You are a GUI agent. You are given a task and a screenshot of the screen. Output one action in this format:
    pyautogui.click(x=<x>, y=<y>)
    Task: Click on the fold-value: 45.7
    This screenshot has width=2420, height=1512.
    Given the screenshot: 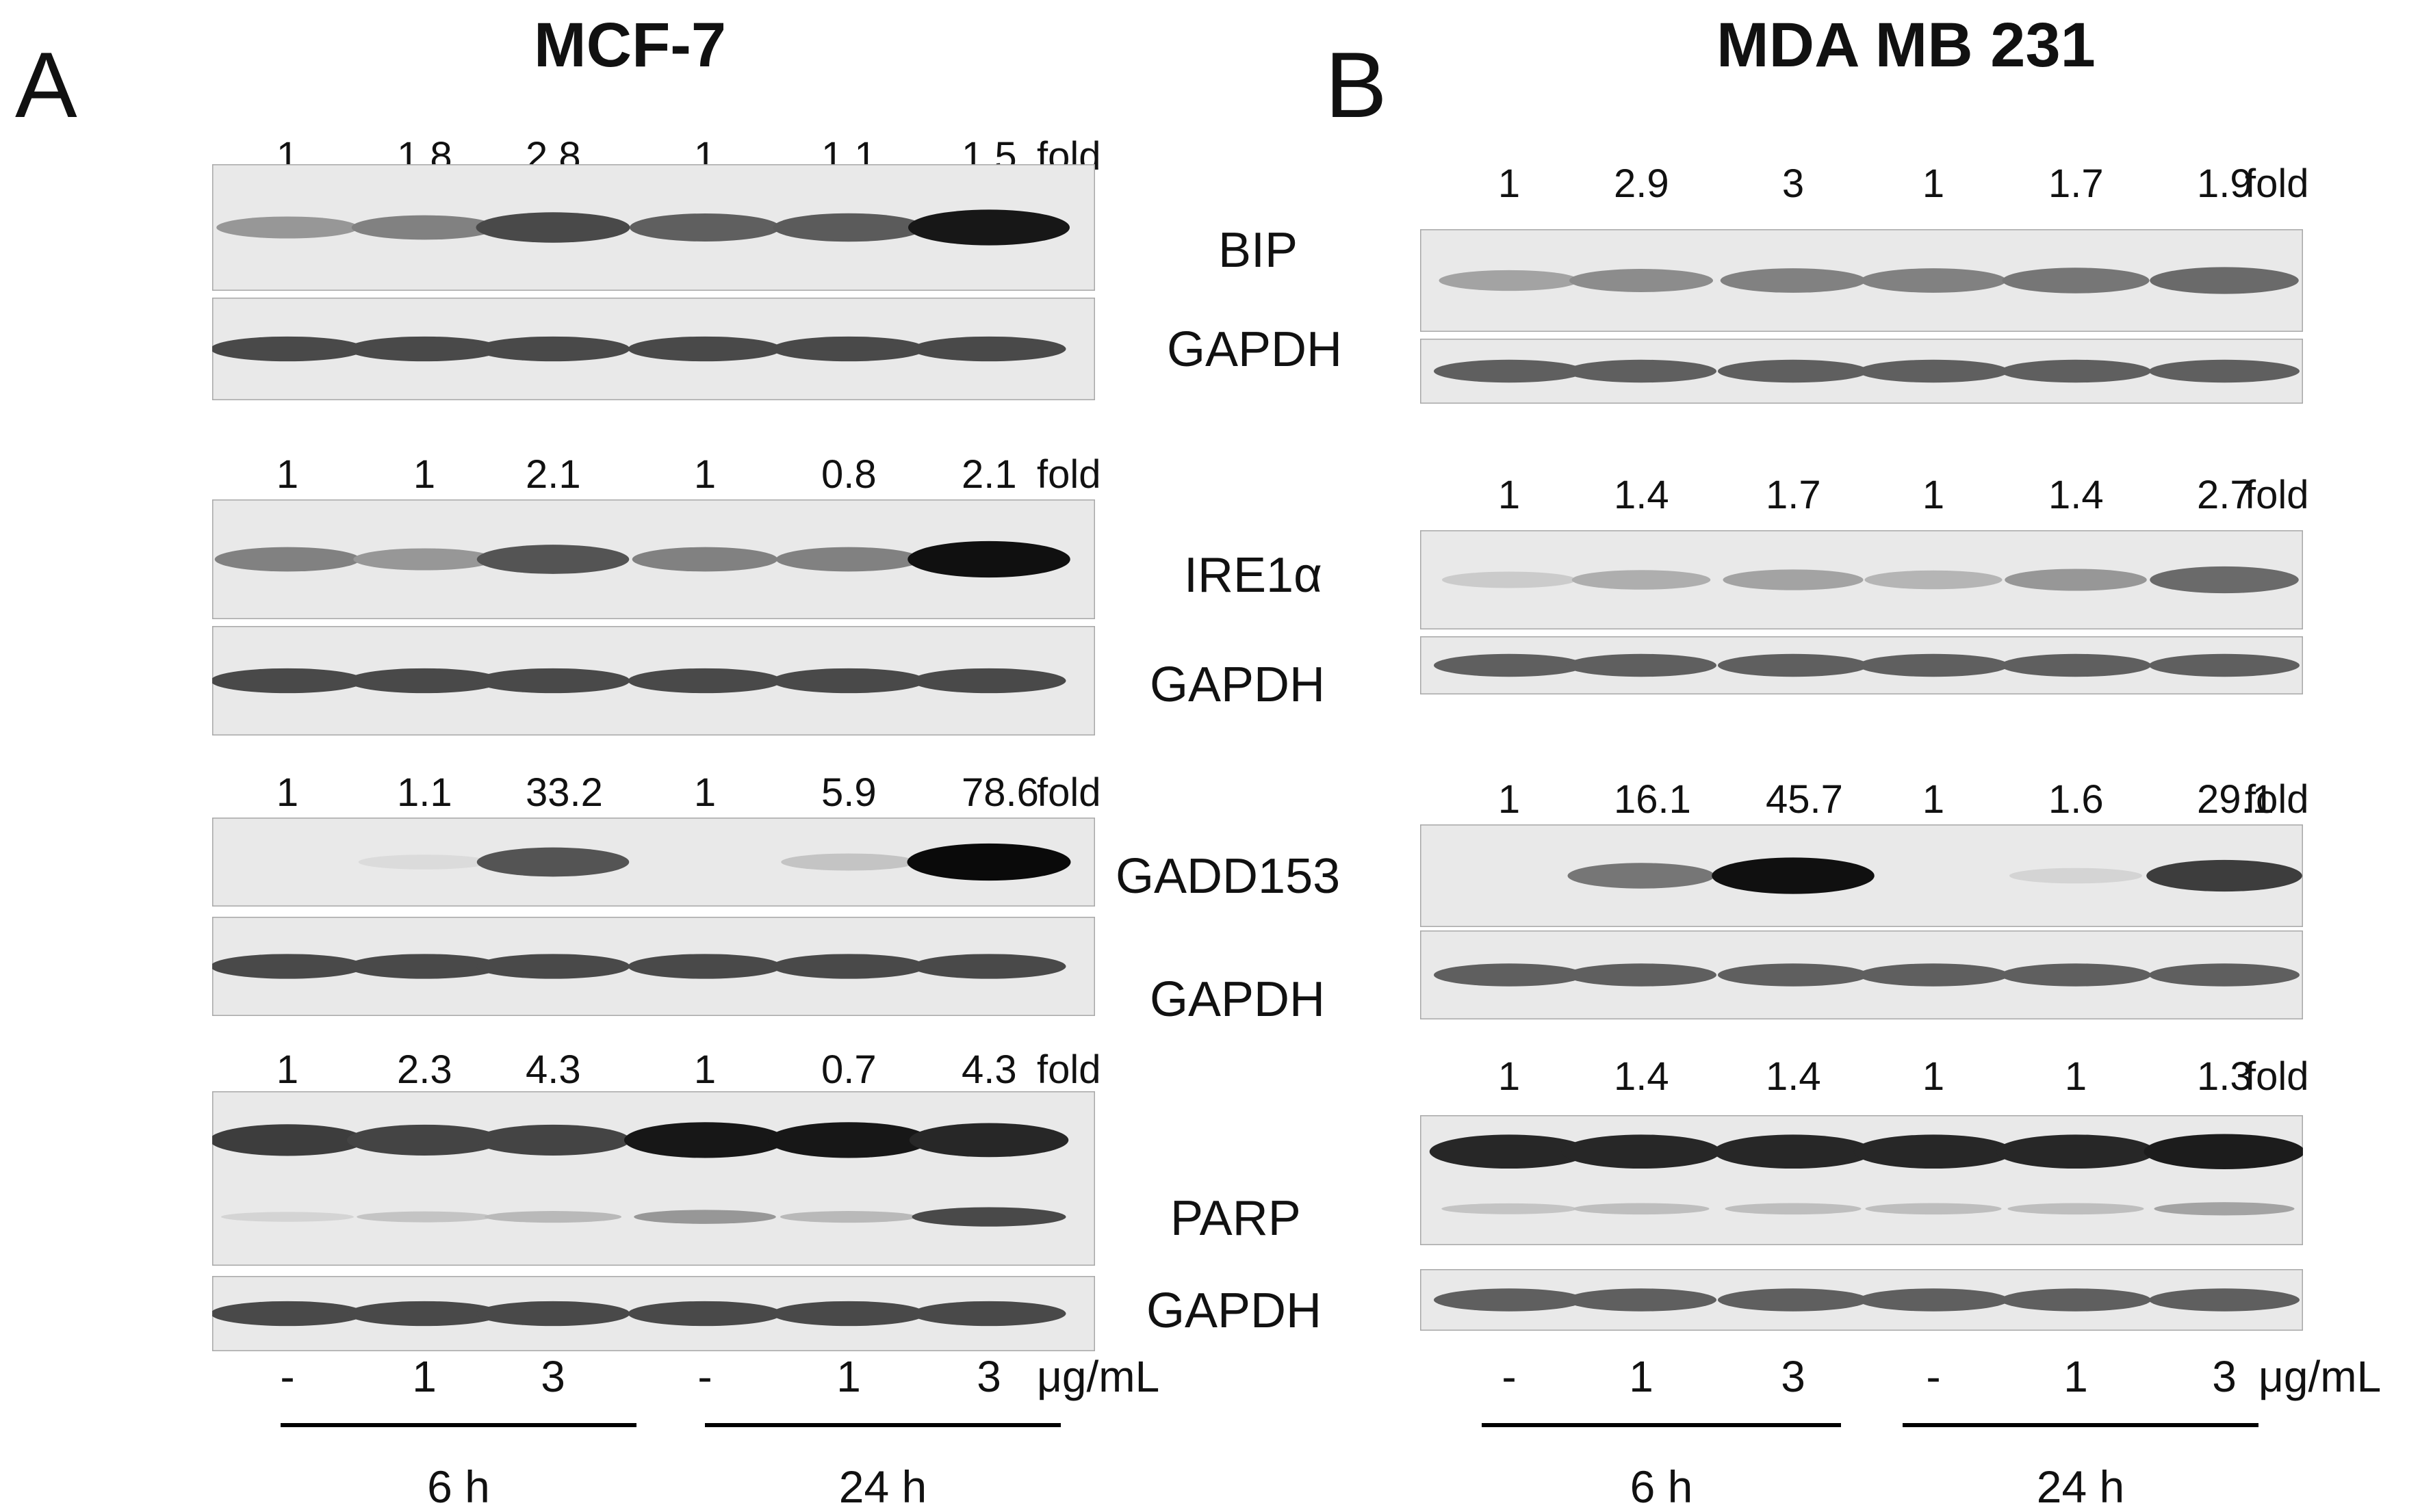 What is the action you would take?
    pyautogui.click(x=1804, y=799)
    